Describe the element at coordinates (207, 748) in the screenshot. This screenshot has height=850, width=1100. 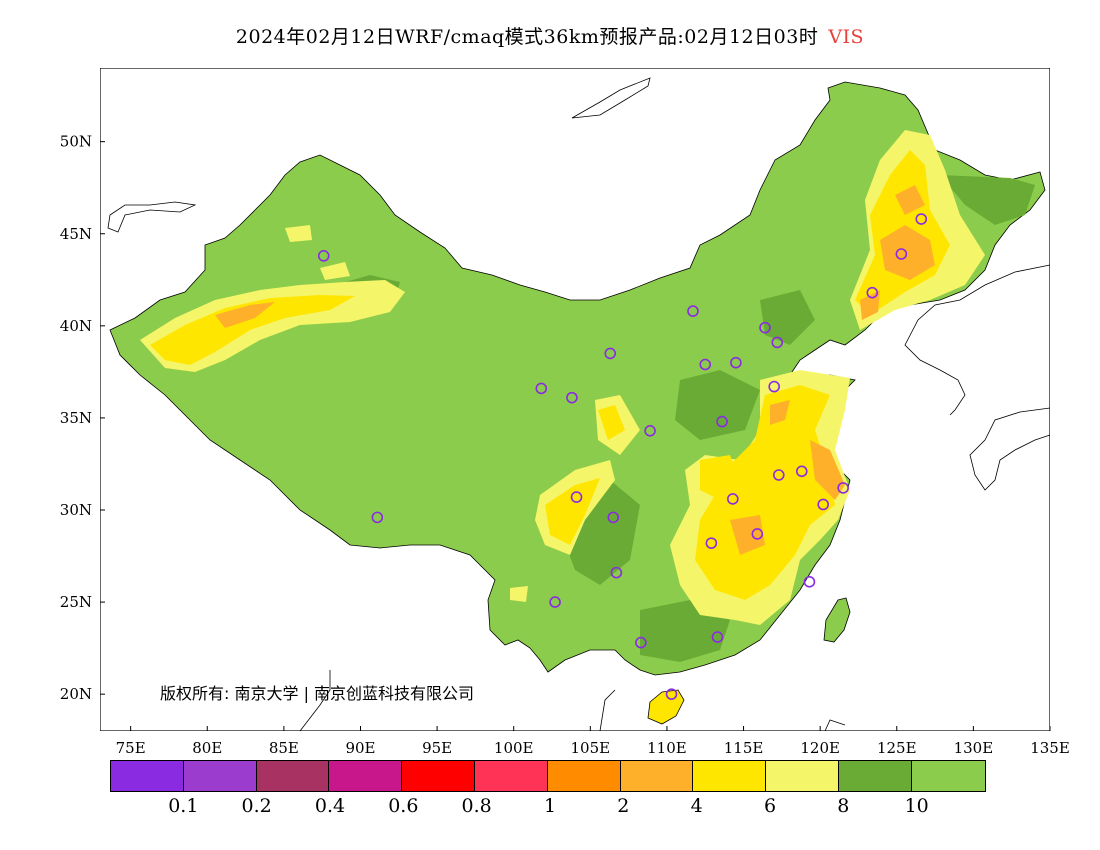
I see `lon-tick-label: 80E` at that location.